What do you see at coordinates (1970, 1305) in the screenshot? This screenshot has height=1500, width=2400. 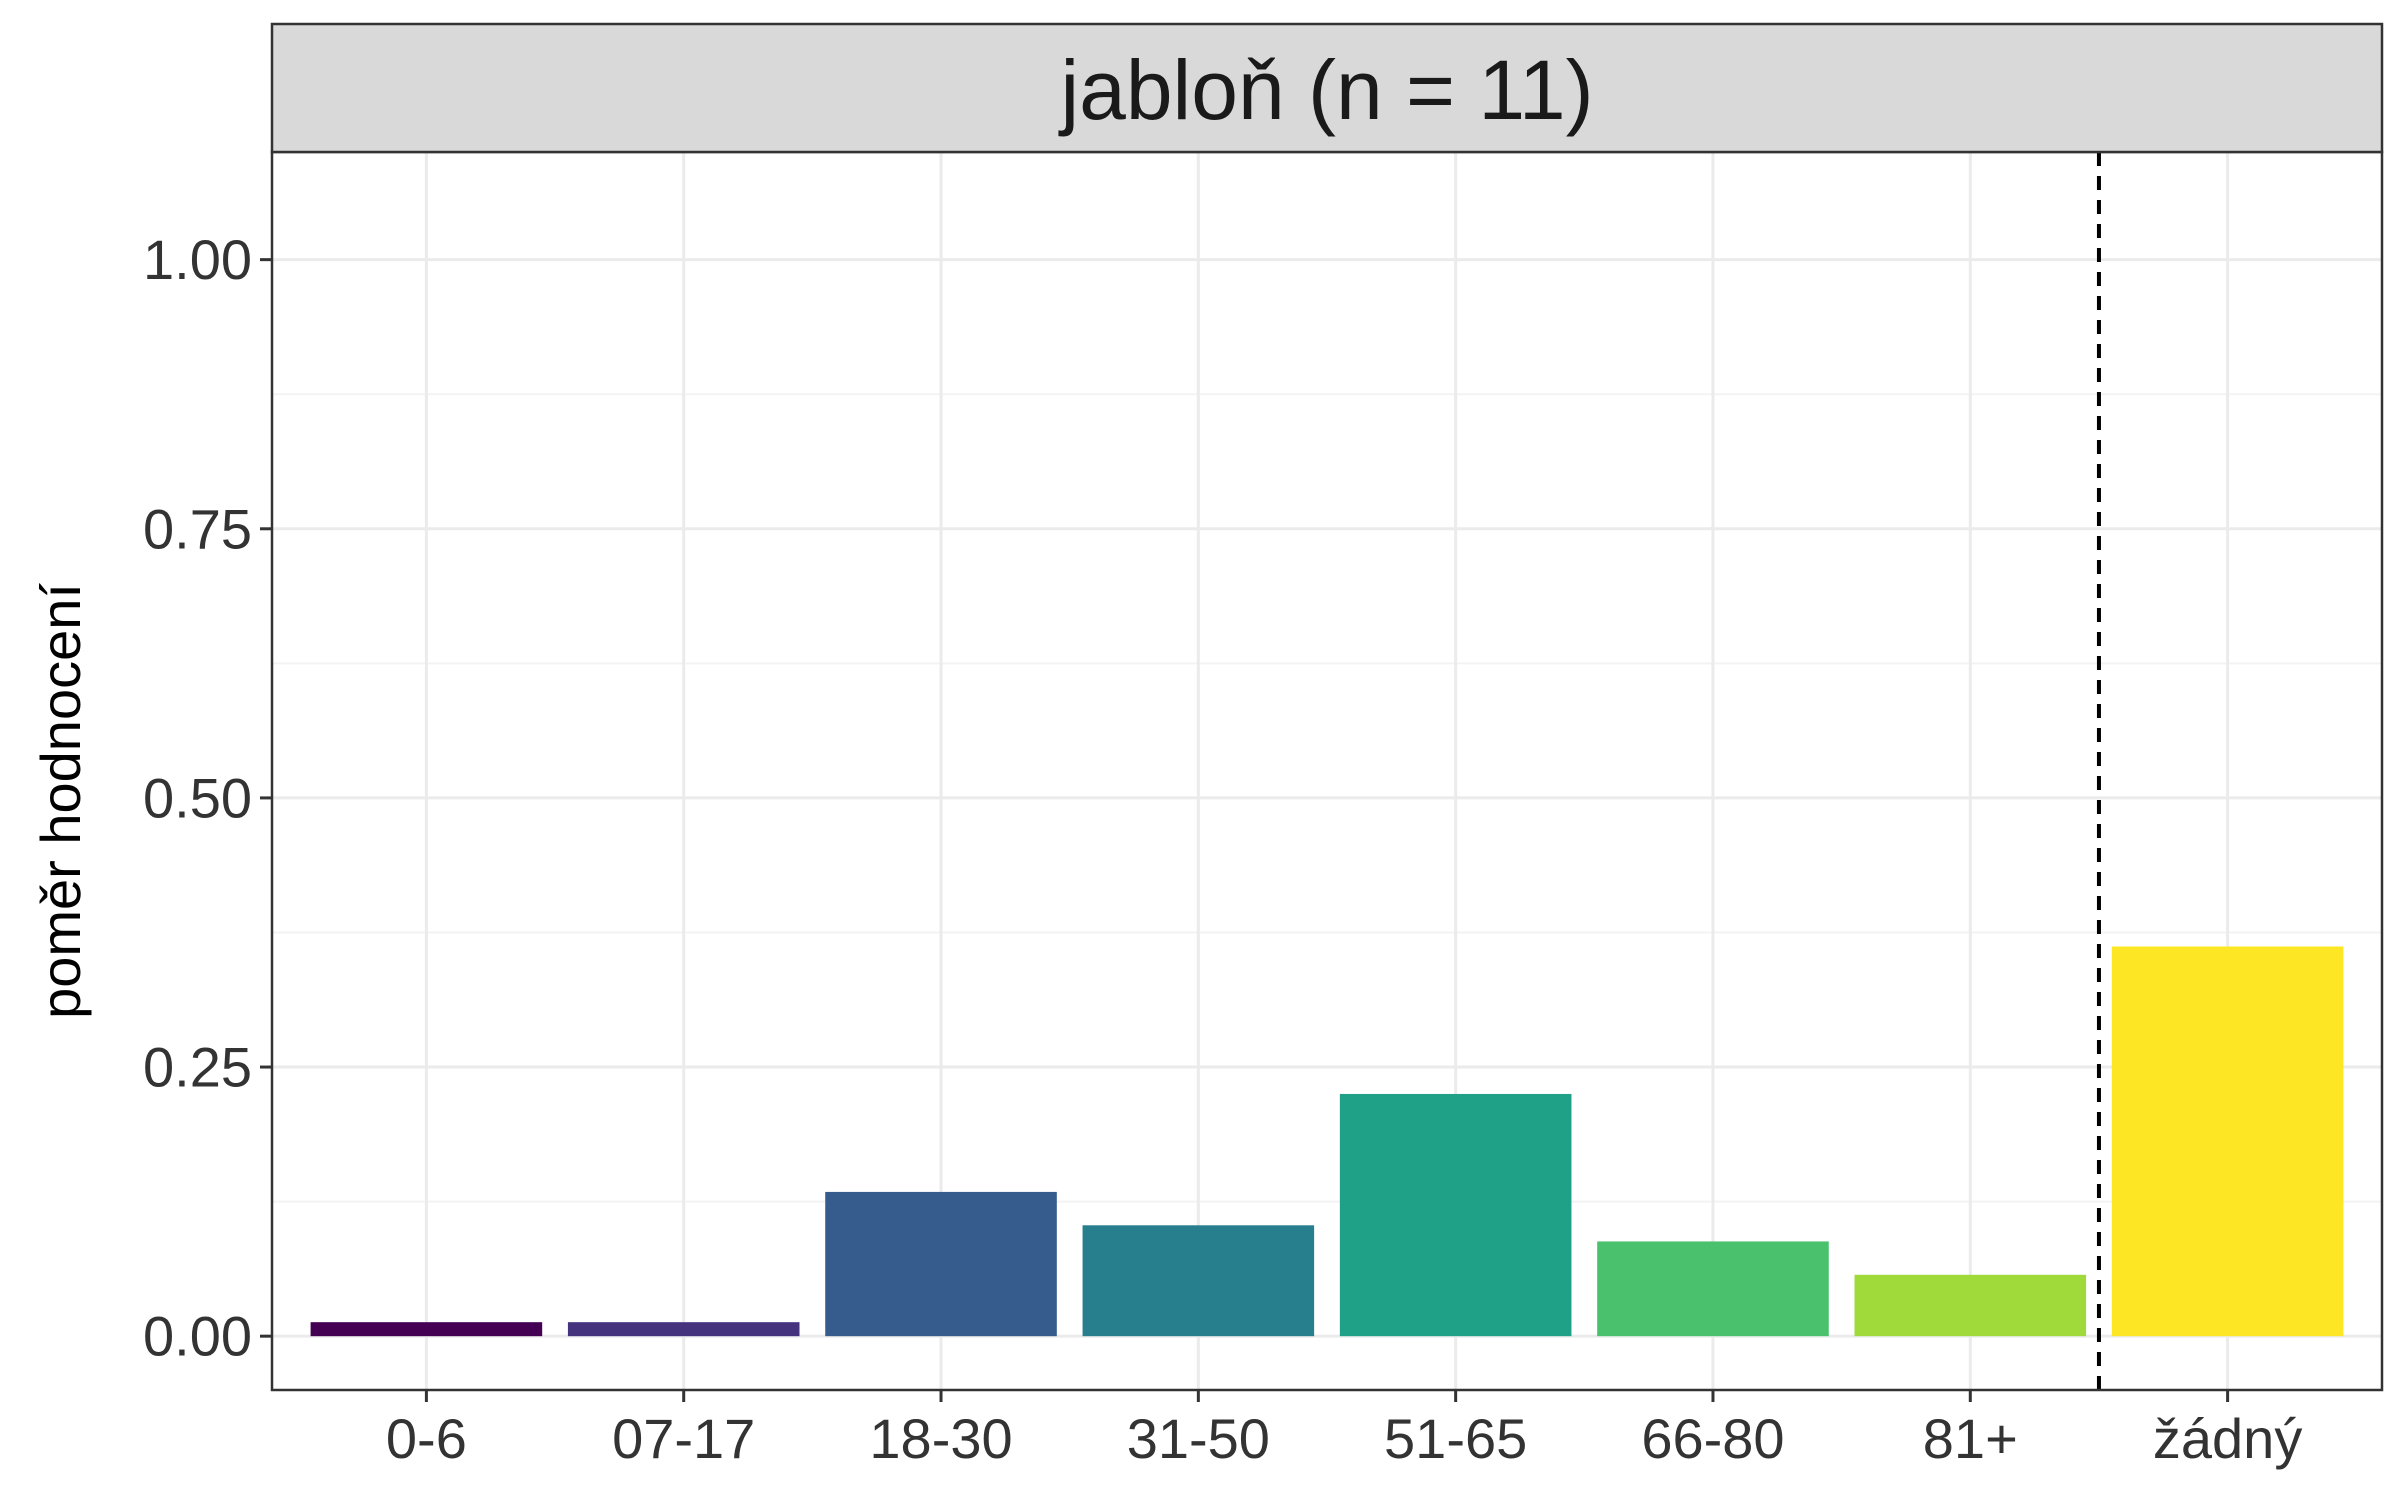 I see `bar-81+` at bounding box center [1970, 1305].